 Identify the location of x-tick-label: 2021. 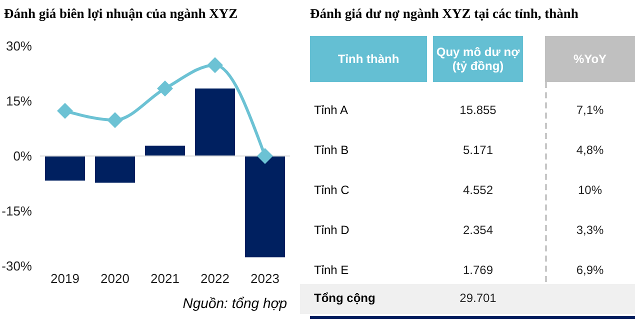
(165, 278).